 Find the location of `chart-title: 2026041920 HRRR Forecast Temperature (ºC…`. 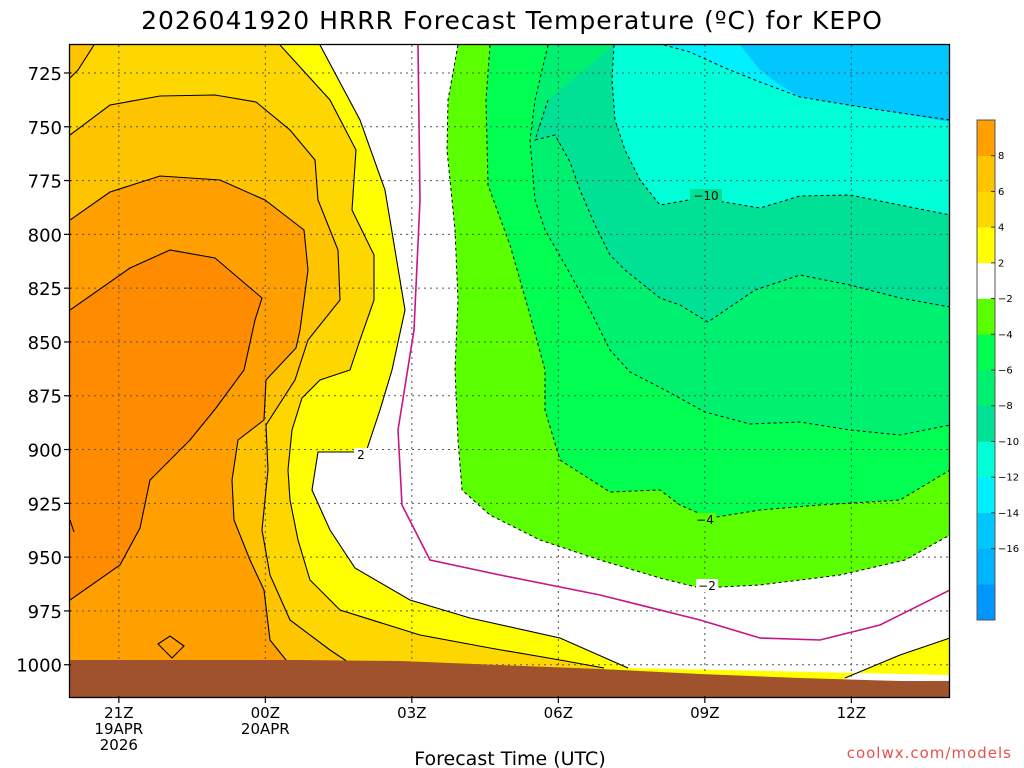

chart-title: 2026041920 HRRR Forecast Temperature (ºC… is located at coordinates (512, 20).